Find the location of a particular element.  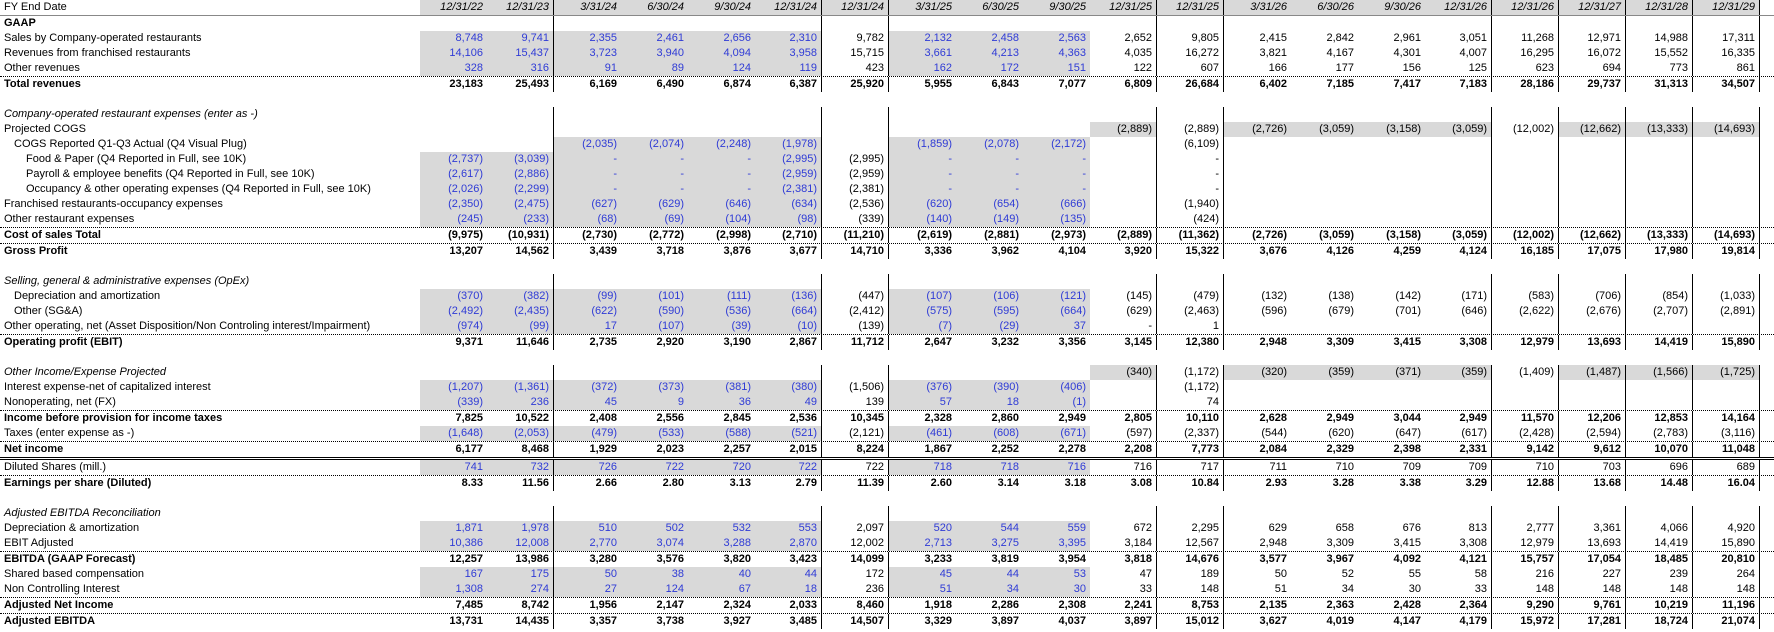

value-cell: 2,628 is located at coordinates (1273, 418).